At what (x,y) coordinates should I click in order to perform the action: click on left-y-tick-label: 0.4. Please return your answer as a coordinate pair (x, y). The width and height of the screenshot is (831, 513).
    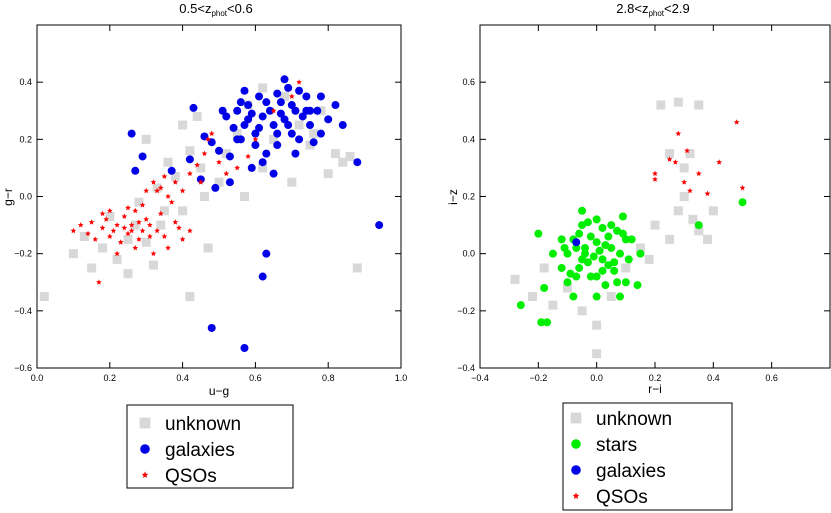
    Looking at the image, I should click on (25, 82).